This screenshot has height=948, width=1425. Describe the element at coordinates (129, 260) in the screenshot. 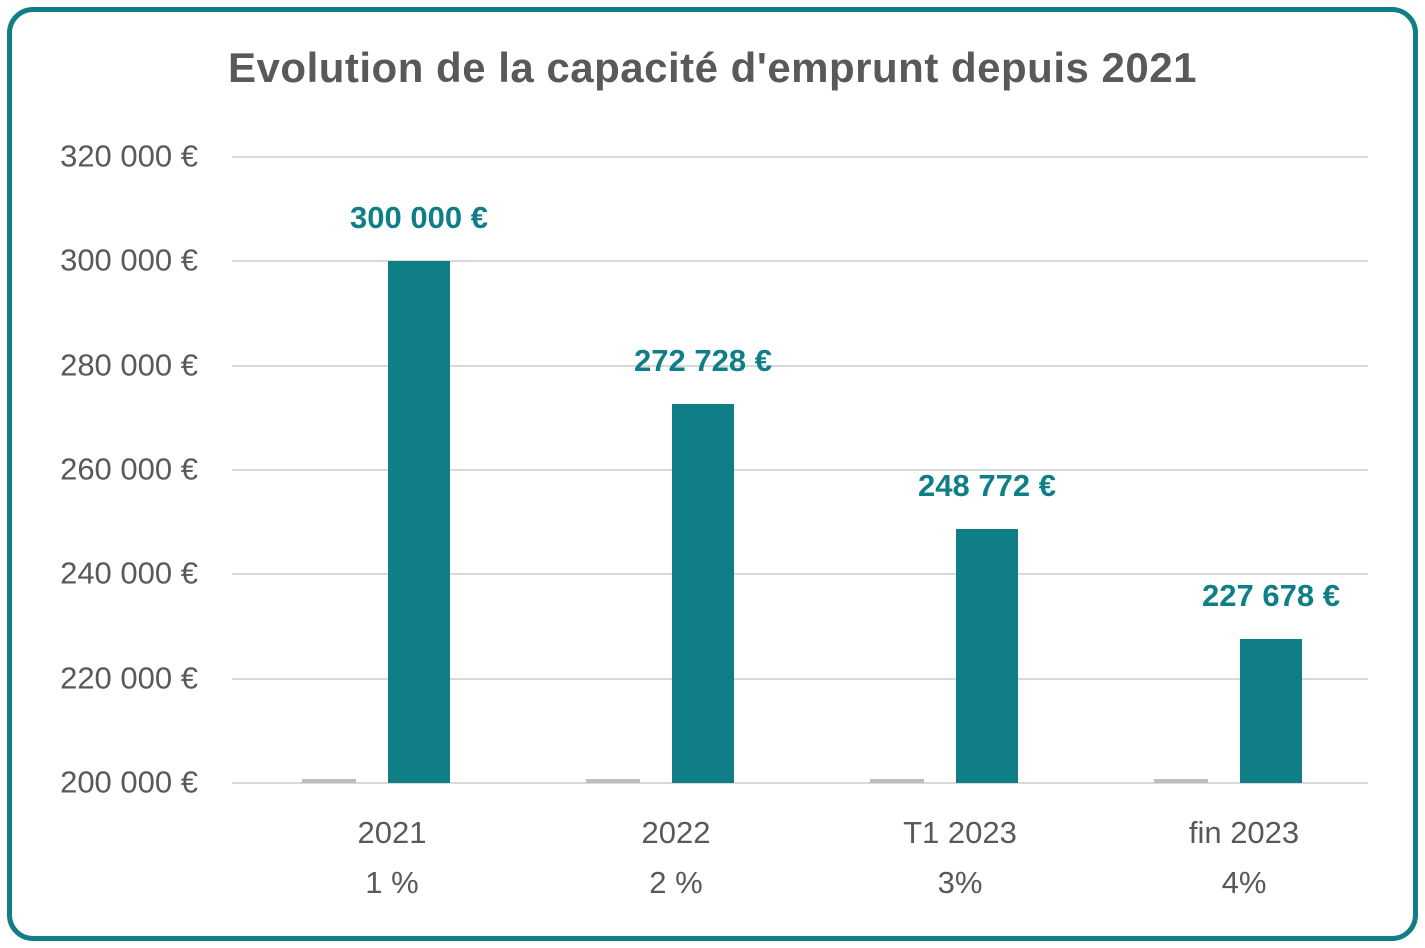

I see `y-tick-label: 300 000 €` at that location.